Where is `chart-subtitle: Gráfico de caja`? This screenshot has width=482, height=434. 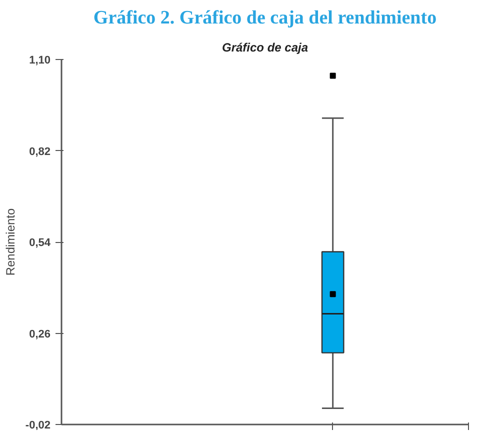
chart-subtitle: Gráfico de caja is located at coordinates (265, 47).